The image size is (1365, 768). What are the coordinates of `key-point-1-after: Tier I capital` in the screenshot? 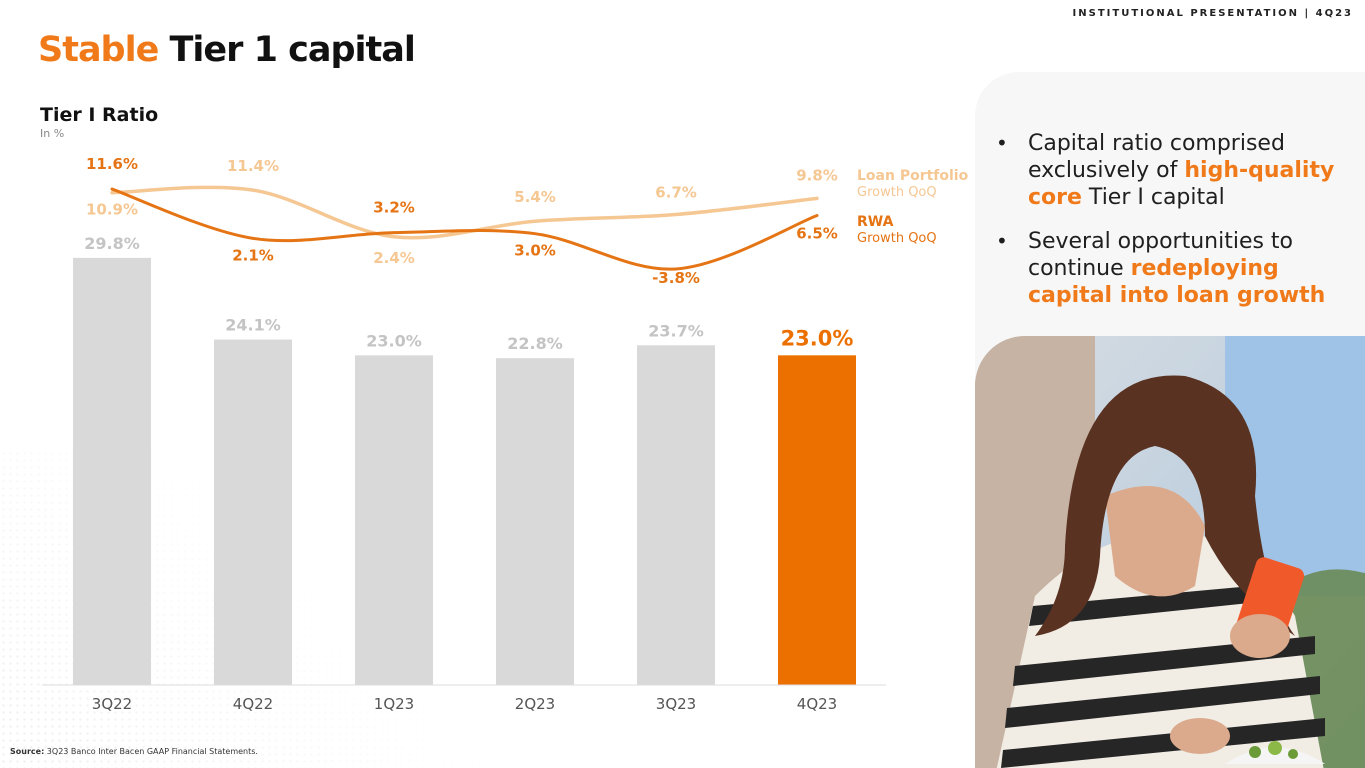 It's located at (1153, 197).